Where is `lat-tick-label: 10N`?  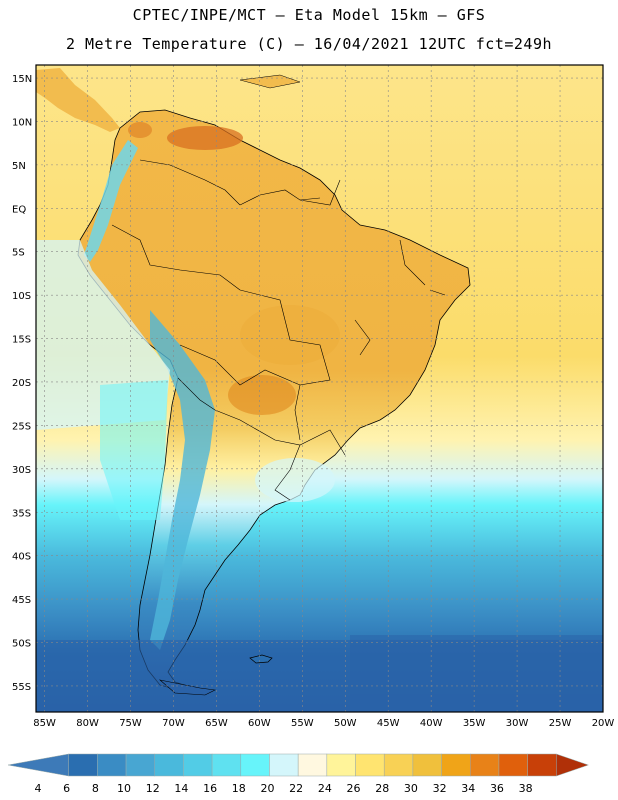 lat-tick-label: 10N is located at coordinates (22, 122).